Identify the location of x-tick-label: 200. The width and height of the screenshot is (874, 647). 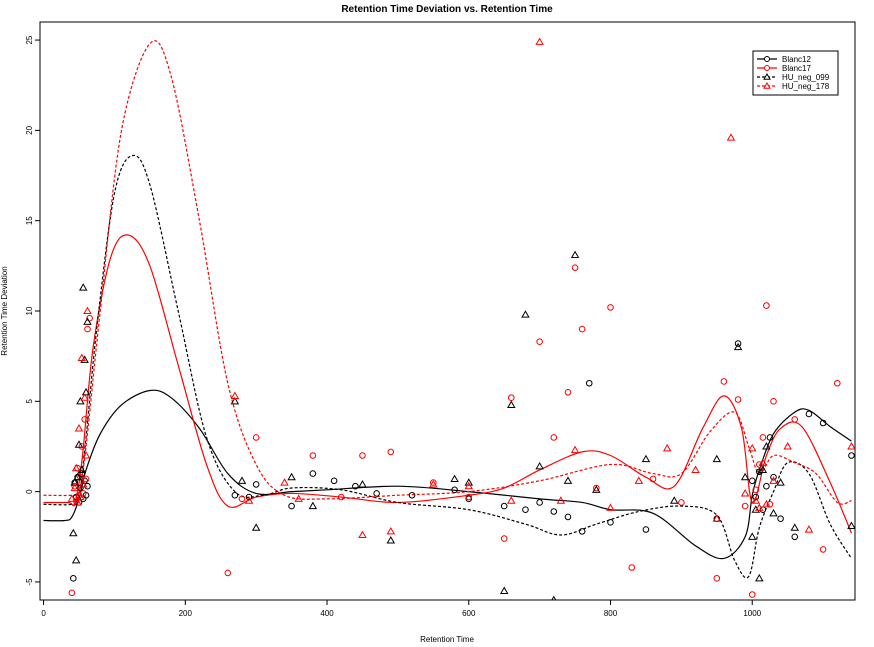
(186, 613).